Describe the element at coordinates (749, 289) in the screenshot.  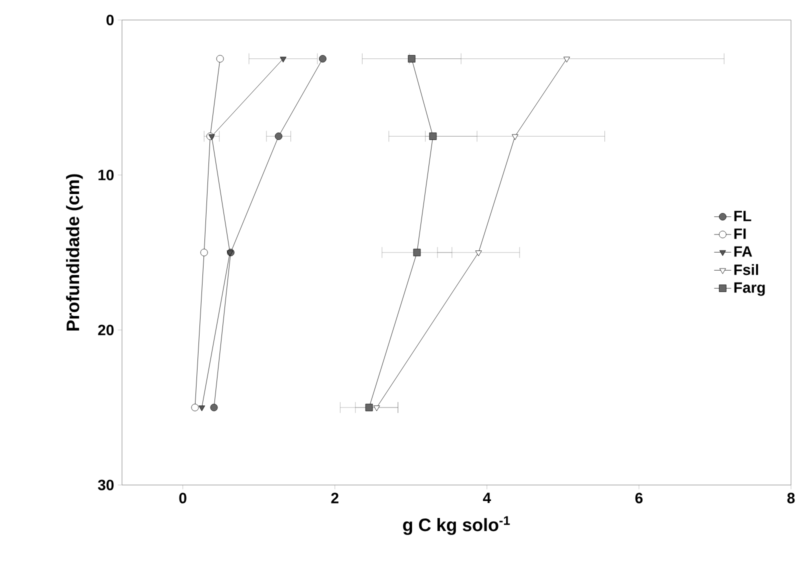
I see `legend-label: Farg` at that location.